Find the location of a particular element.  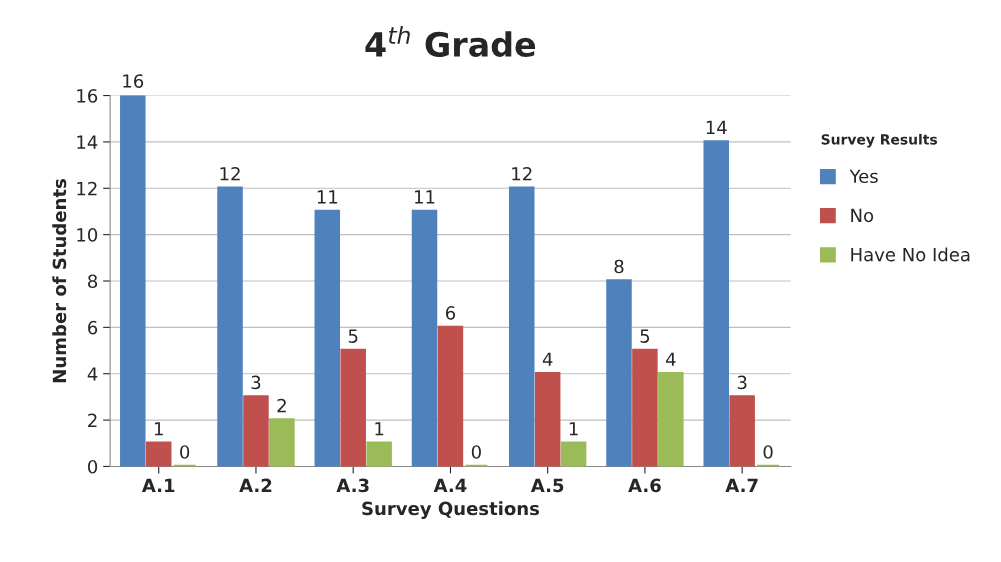

legend-label: Have No Idea is located at coordinates (910, 254).